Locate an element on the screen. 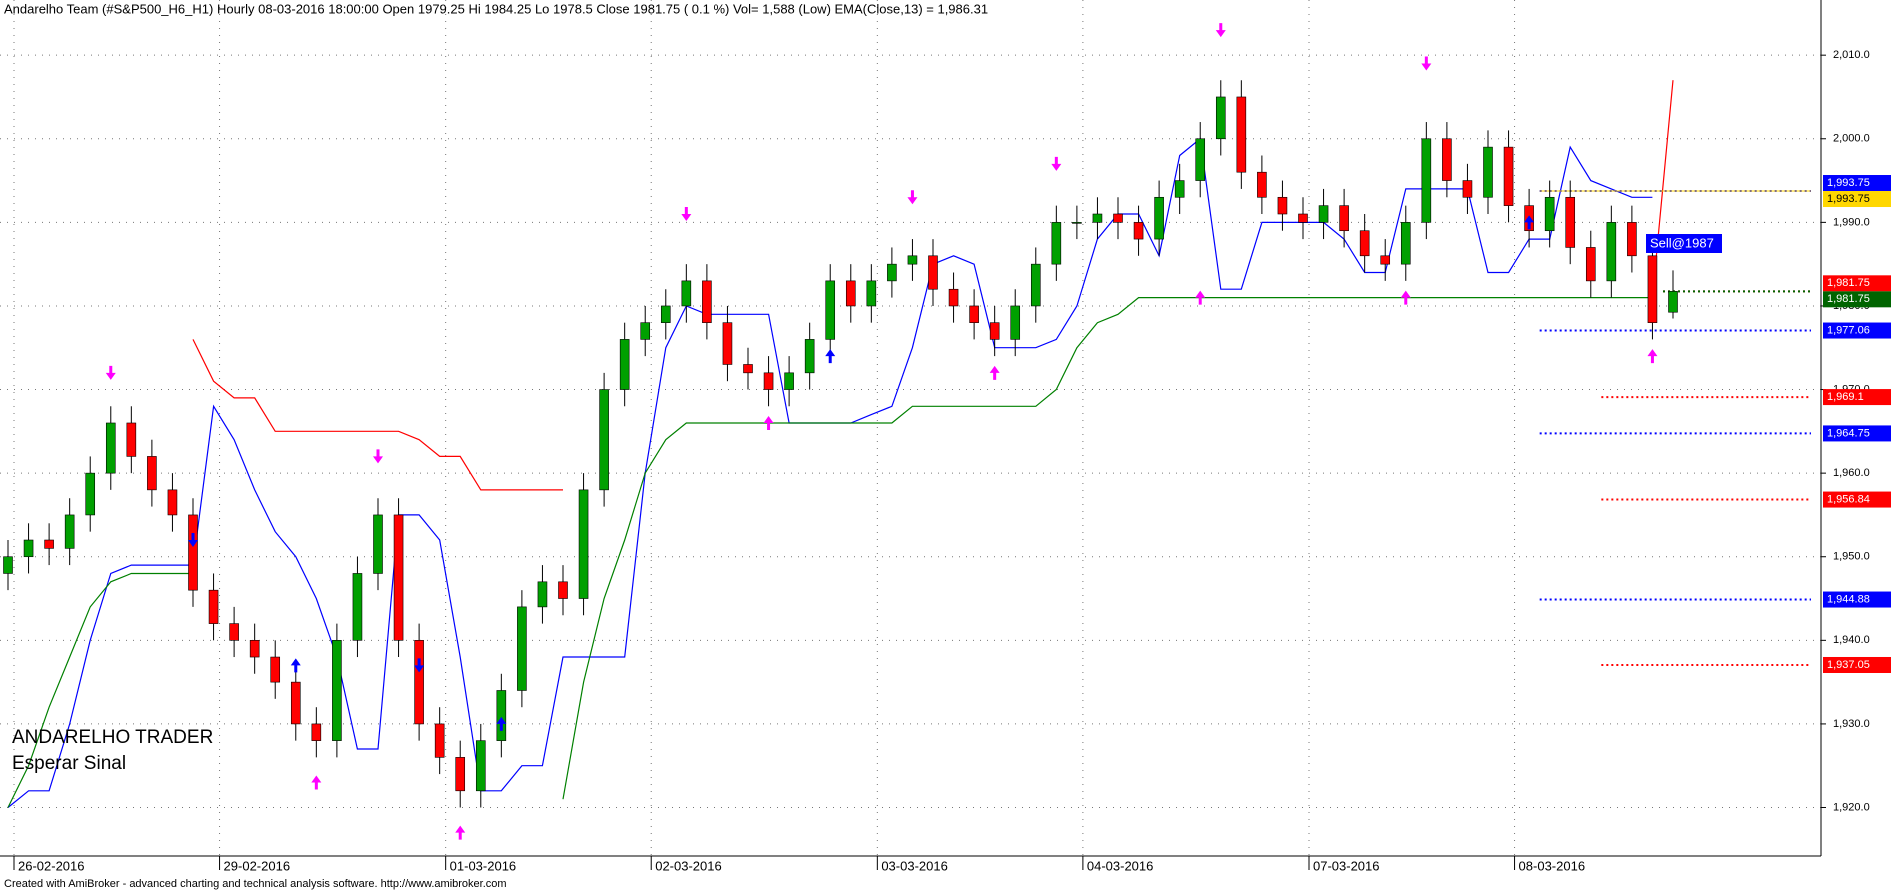 This screenshot has width=1891, height=892. level-label: 1,937.05 is located at coordinates (1848, 665).